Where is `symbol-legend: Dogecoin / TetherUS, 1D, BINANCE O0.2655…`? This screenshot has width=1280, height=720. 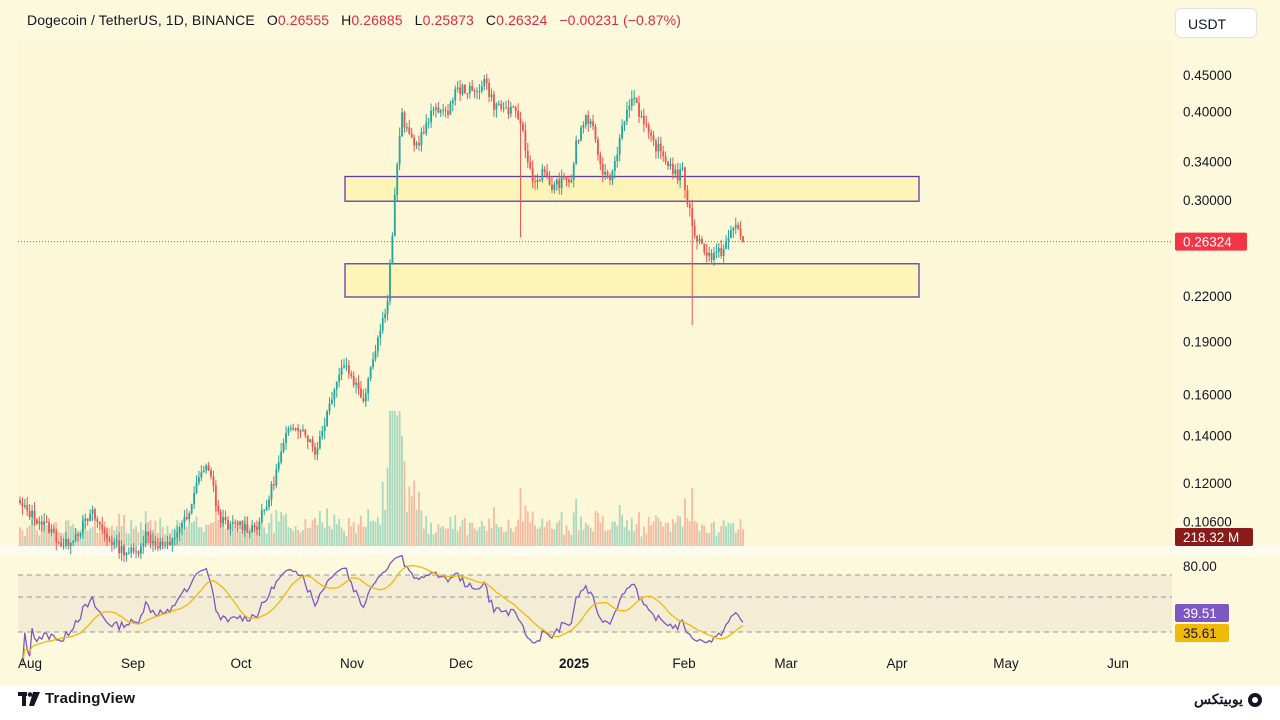
symbol-legend: Dogecoin / TetherUS, 1D, BINANCE O0.2655… is located at coordinates (354, 20).